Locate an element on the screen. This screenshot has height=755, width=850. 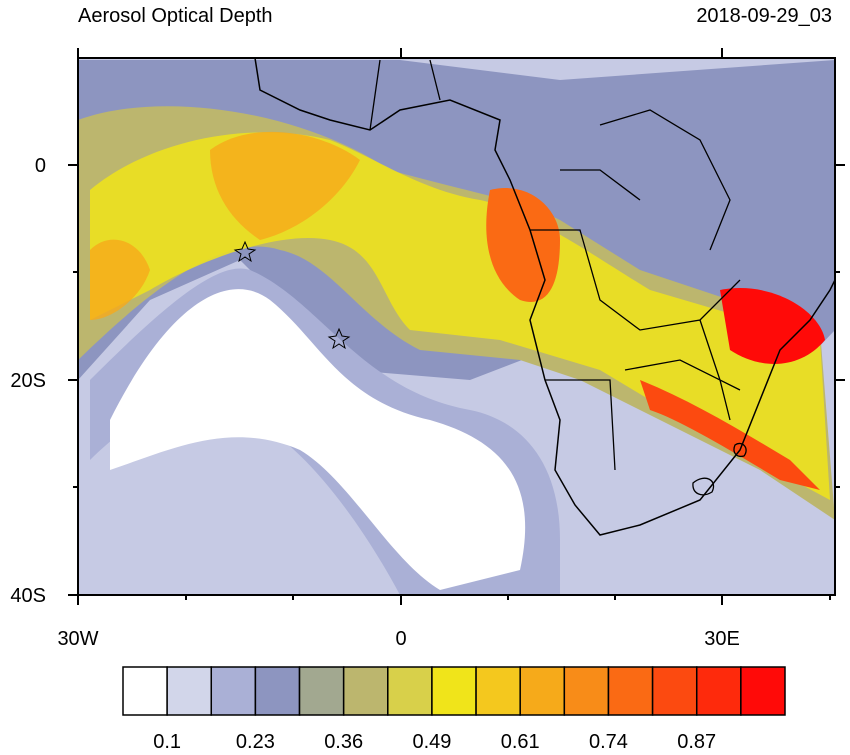
colorbar-label: 0.36 is located at coordinates (343, 740).